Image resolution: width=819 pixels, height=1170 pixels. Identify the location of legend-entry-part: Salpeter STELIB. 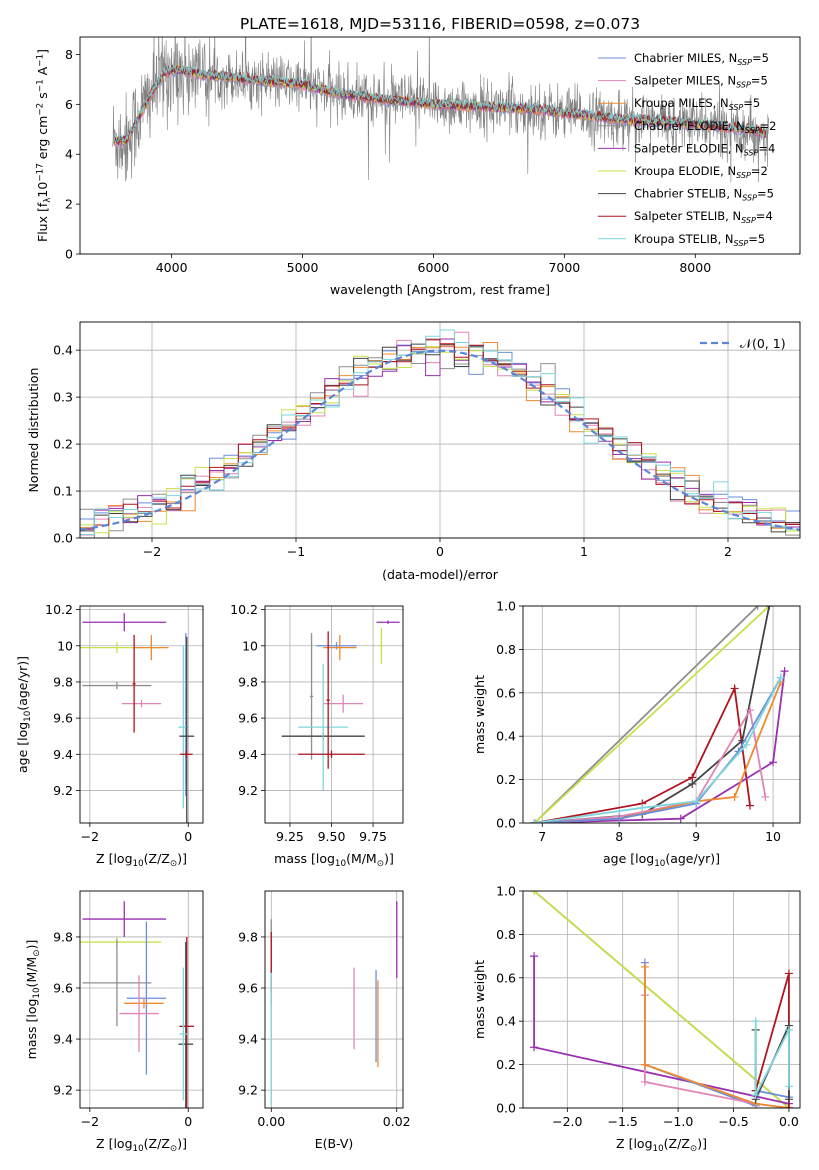
(679, 216).